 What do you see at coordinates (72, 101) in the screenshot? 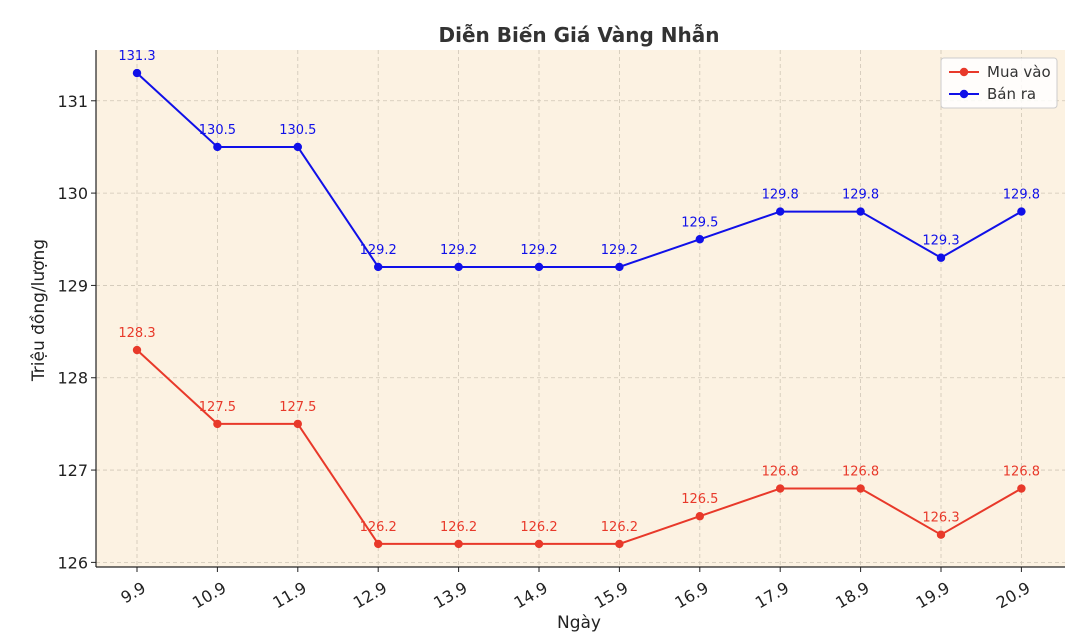
I see `y-tick-label: 131` at bounding box center [72, 101].